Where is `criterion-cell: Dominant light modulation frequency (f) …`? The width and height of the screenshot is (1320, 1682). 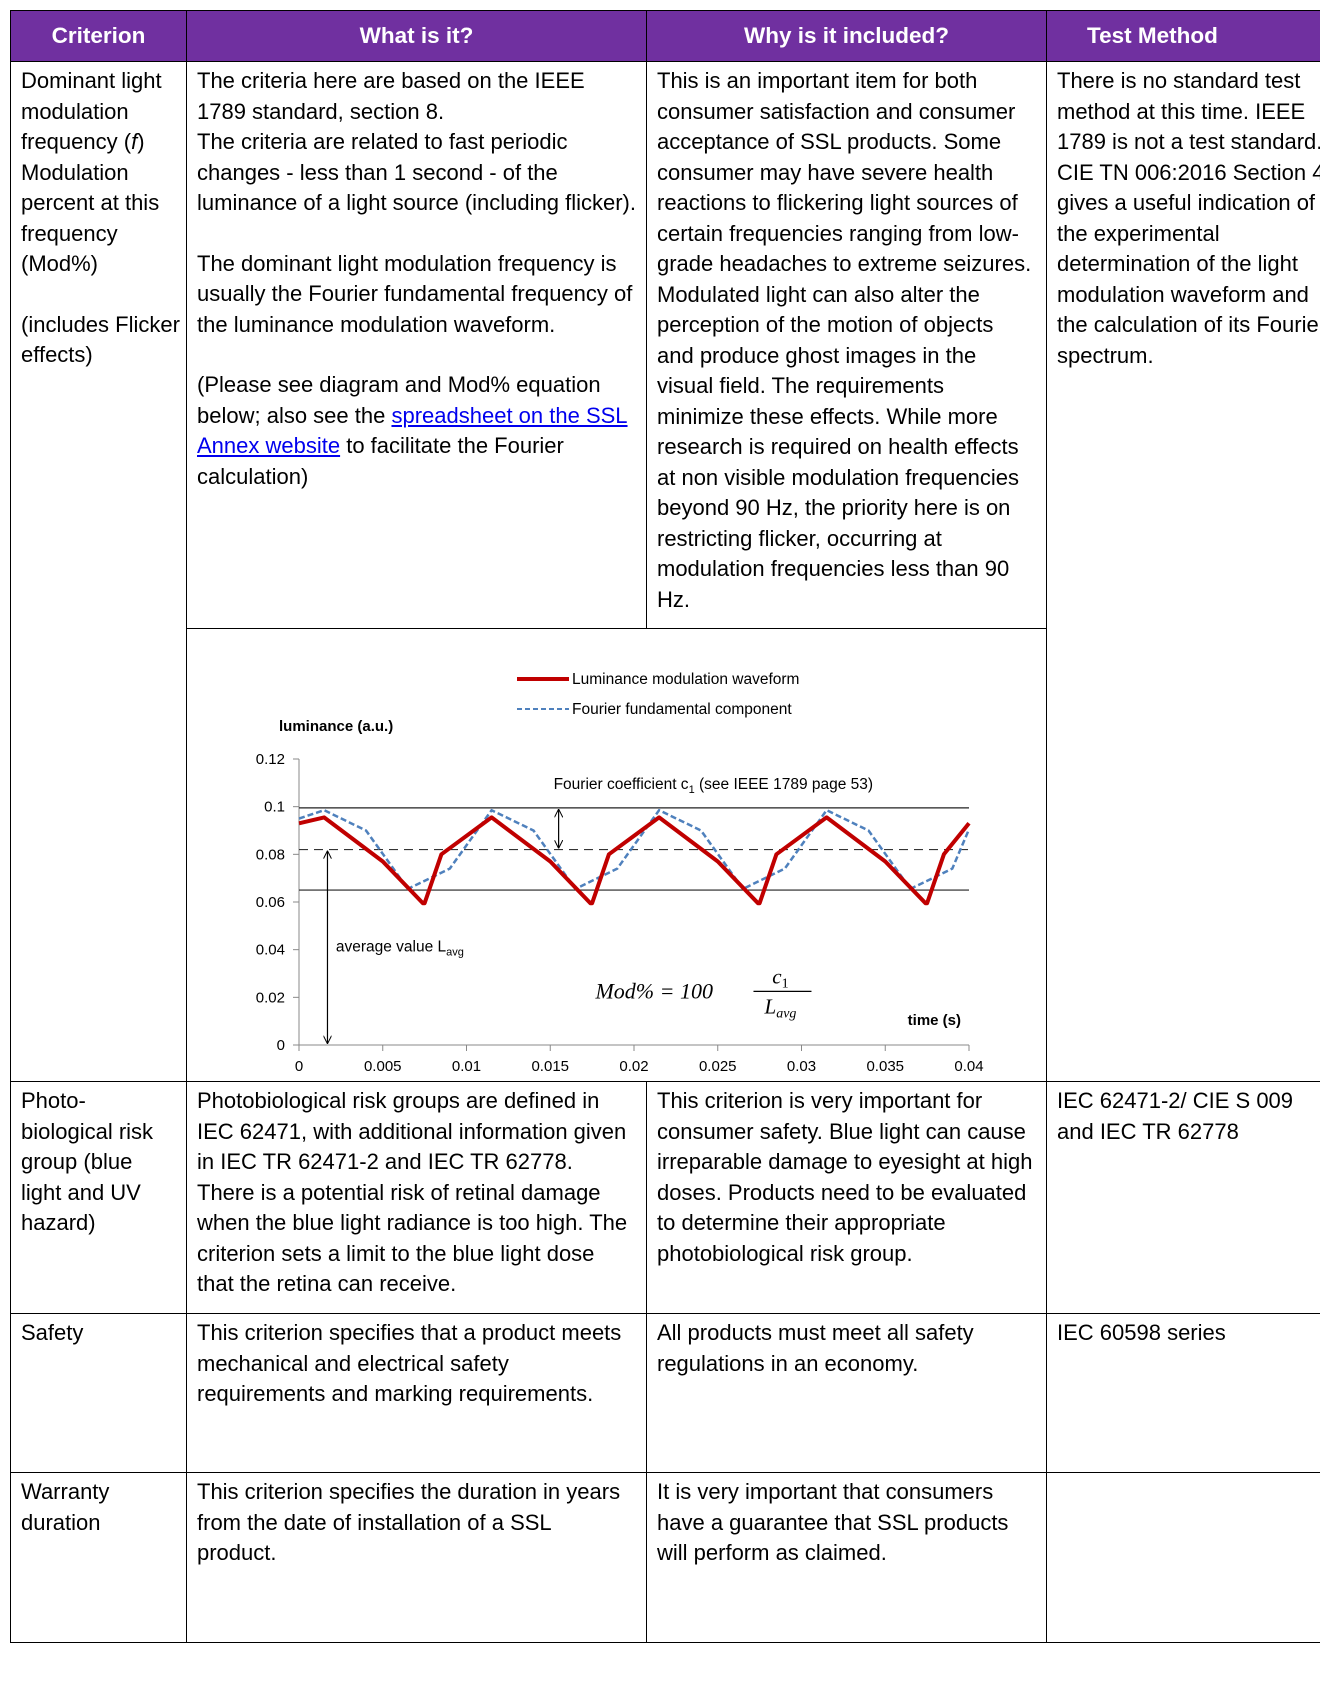
criterion-cell: Dominant light modulation frequency (f) … is located at coordinates (98, 571).